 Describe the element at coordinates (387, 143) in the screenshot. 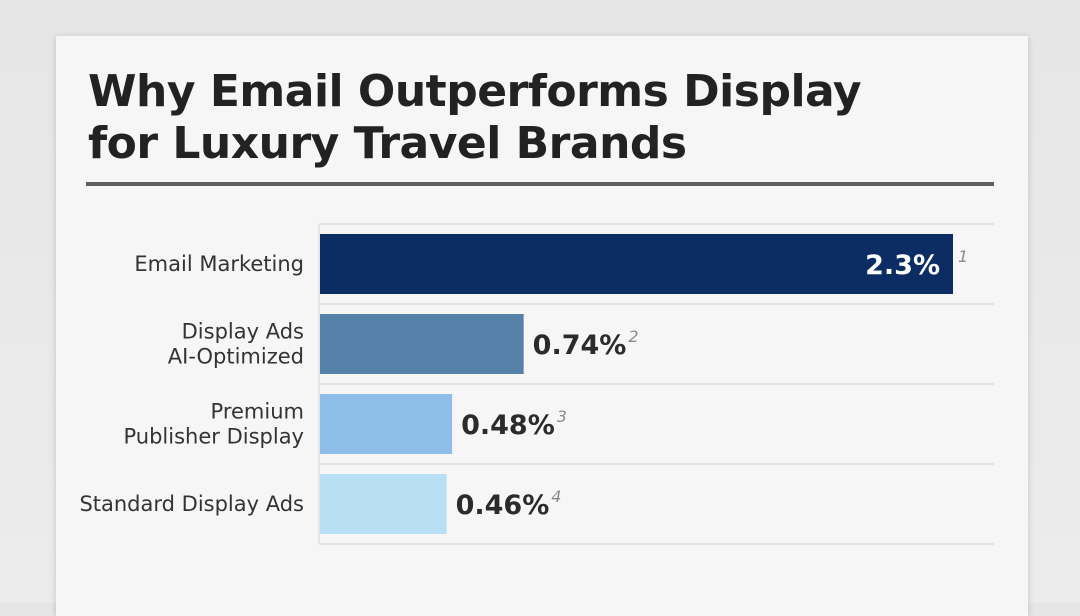

I see `chart-title-line-2: for Luxury Travel Brands` at that location.